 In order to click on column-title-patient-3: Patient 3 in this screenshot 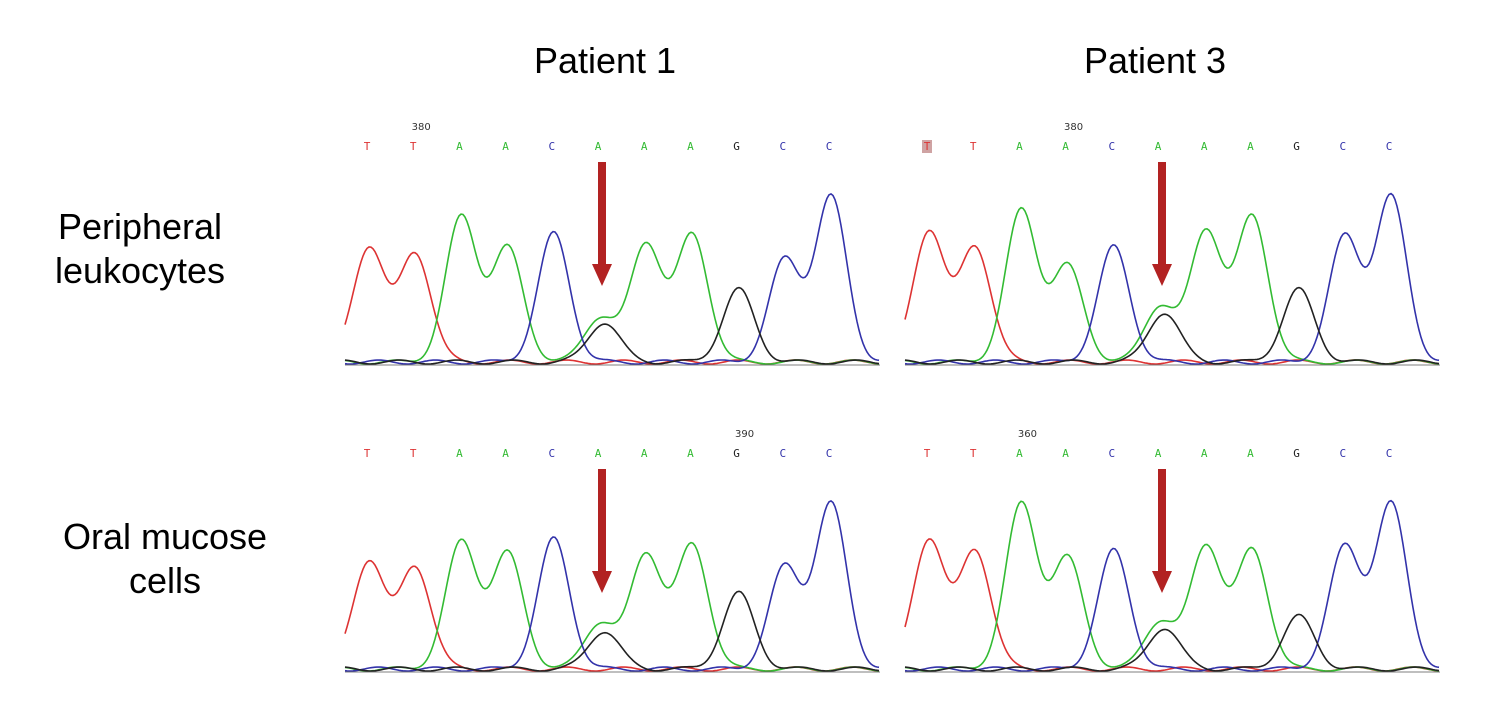, I will do `click(1155, 60)`.